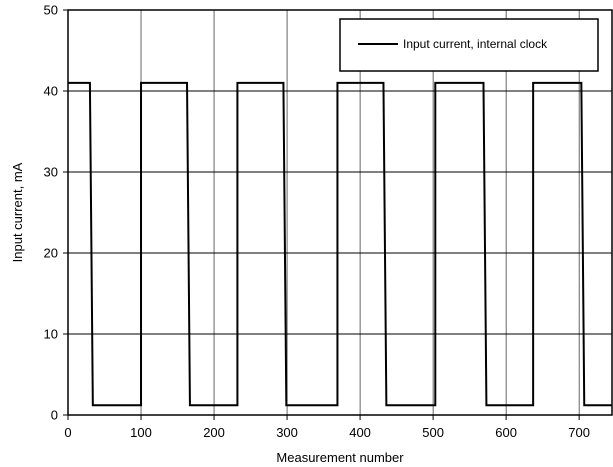 The image size is (613, 467). What do you see at coordinates (475, 44) in the screenshot?
I see `legend-label: Input current, internal clock` at bounding box center [475, 44].